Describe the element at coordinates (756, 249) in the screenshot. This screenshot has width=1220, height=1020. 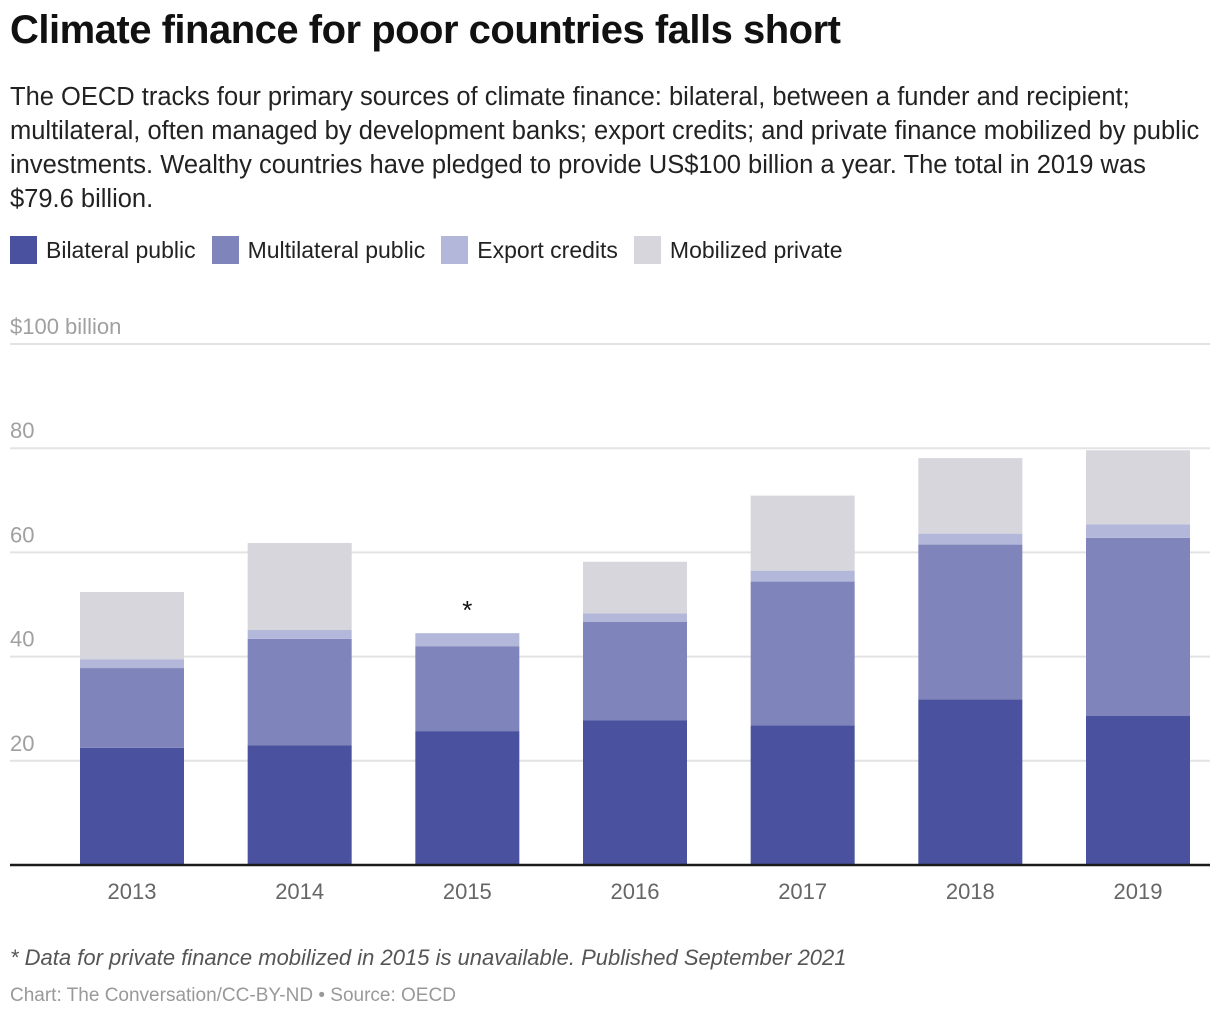
I see `legend-label-private: Mobilized private` at that location.